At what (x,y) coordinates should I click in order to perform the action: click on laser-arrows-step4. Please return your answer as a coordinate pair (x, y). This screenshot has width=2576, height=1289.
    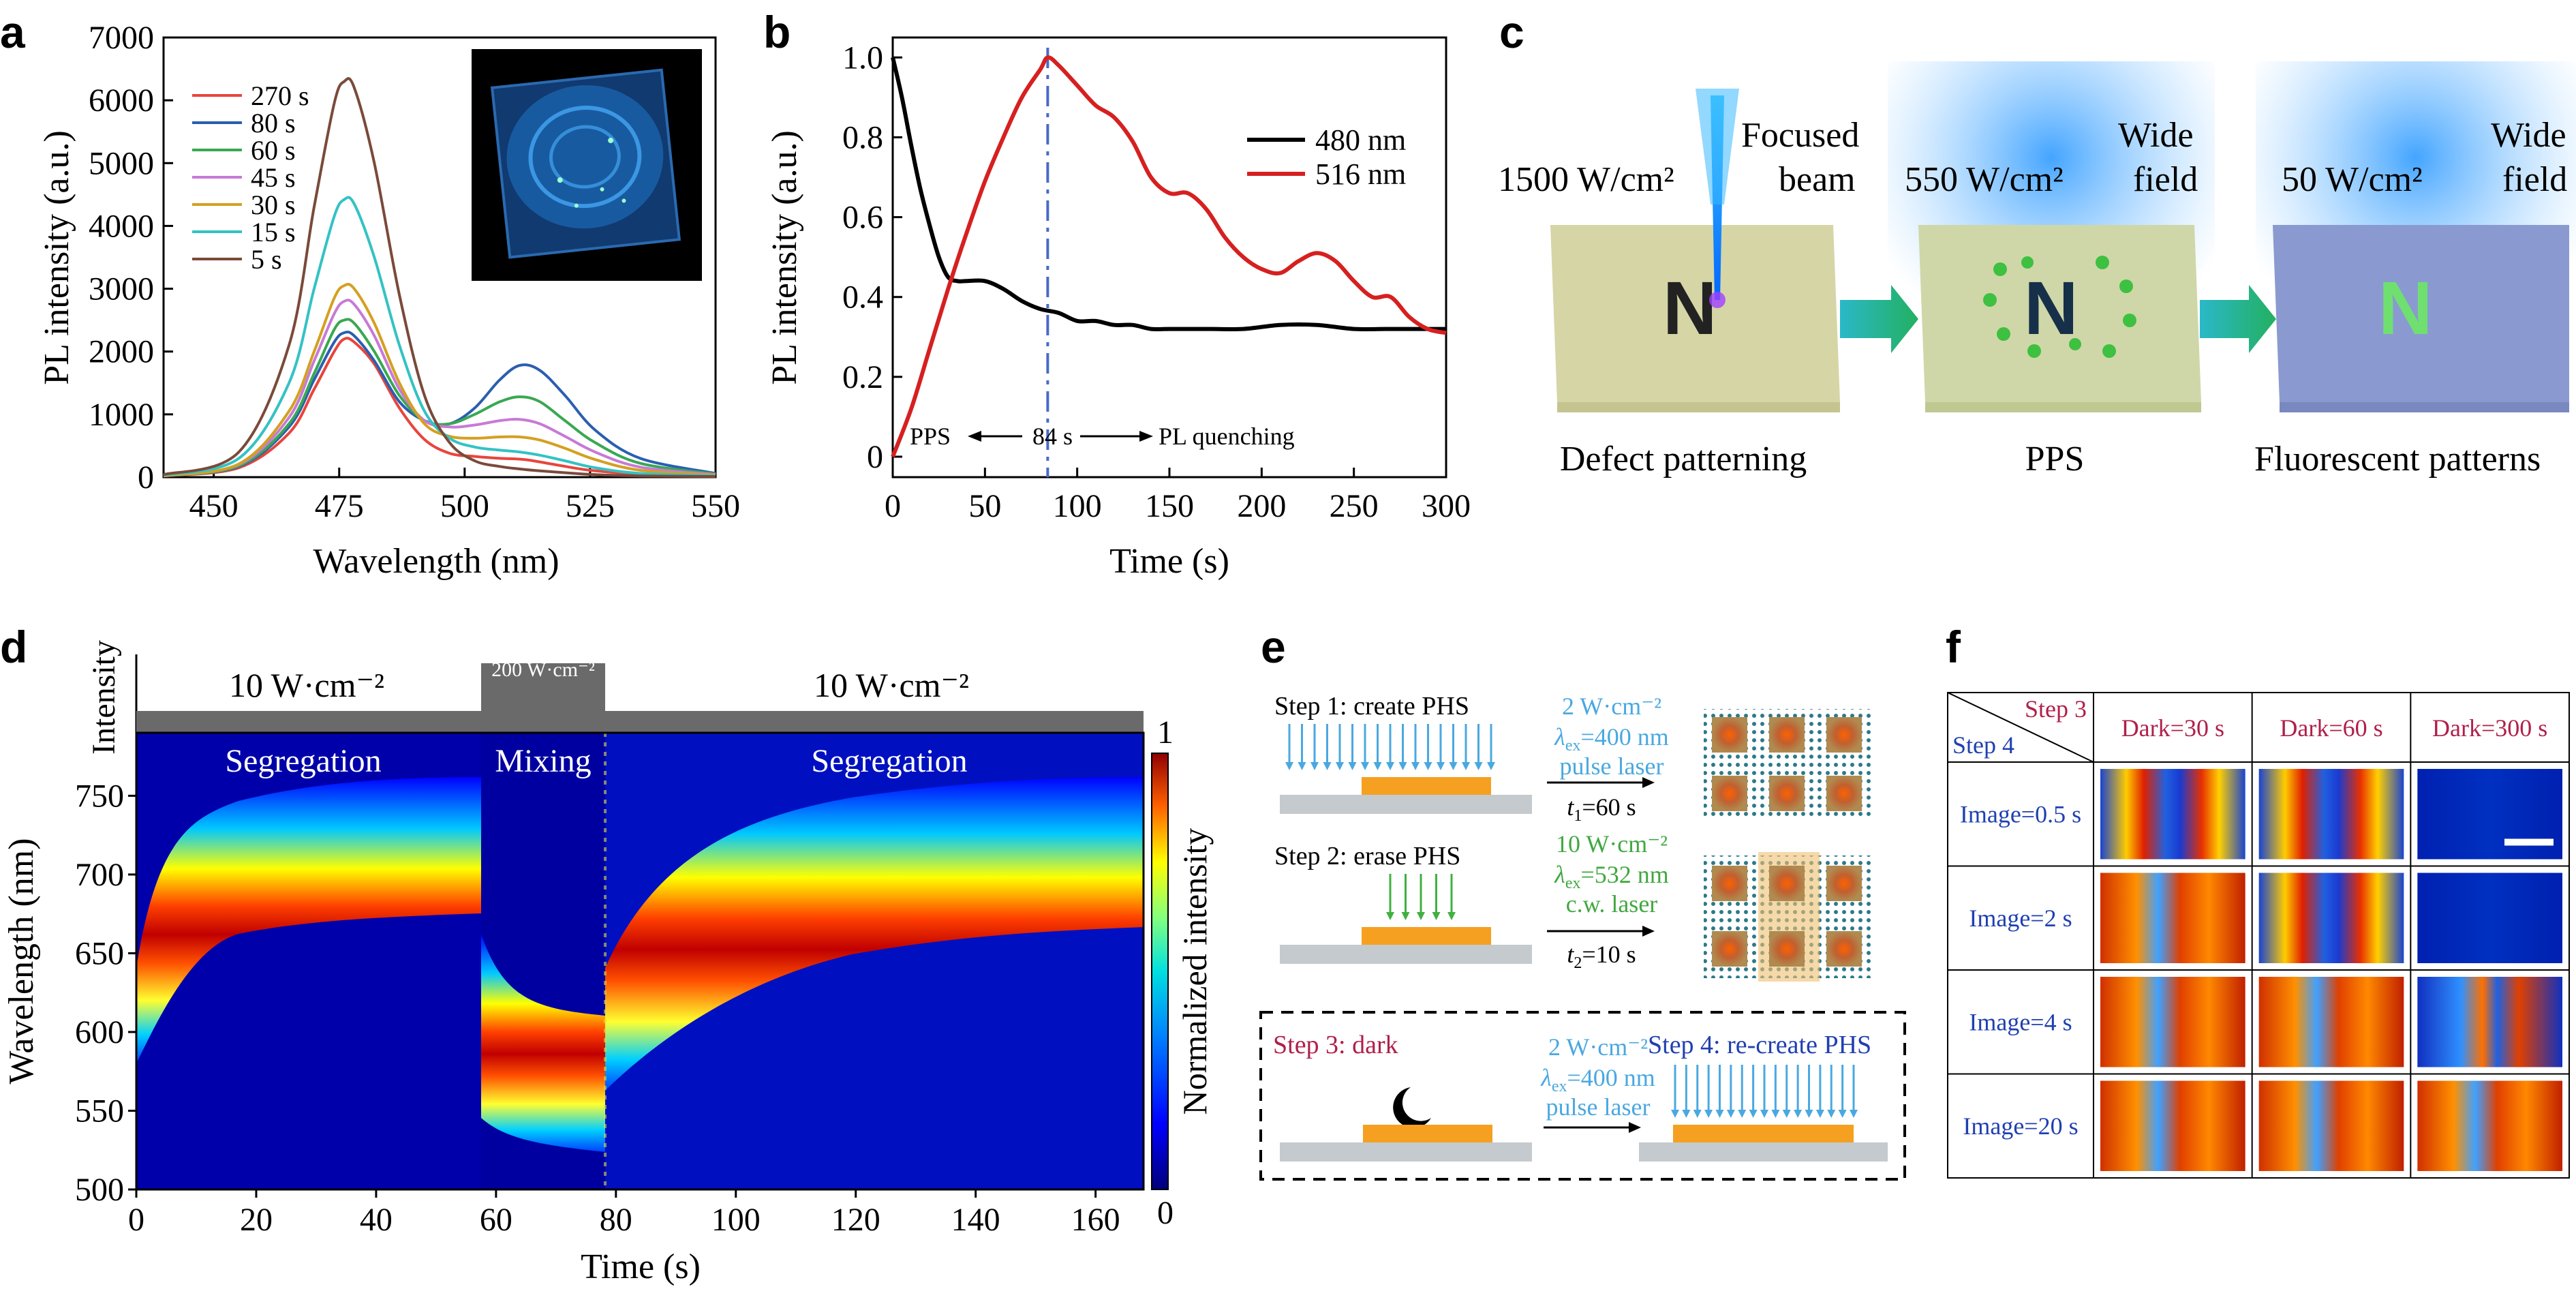
    Looking at the image, I should click on (1765, 1091).